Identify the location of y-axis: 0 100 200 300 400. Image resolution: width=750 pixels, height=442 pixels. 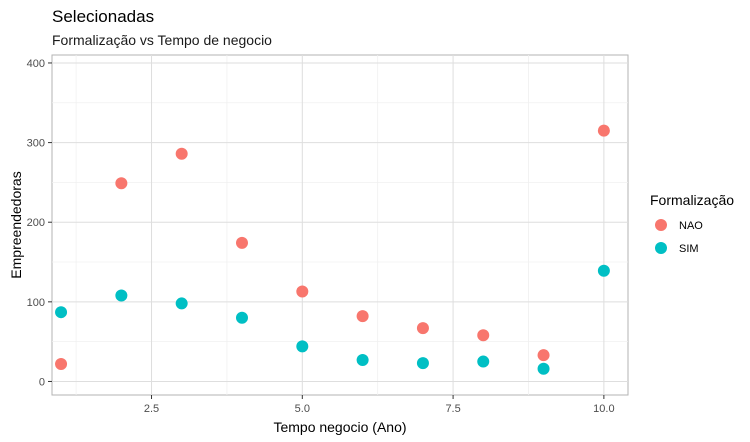
(39, 223).